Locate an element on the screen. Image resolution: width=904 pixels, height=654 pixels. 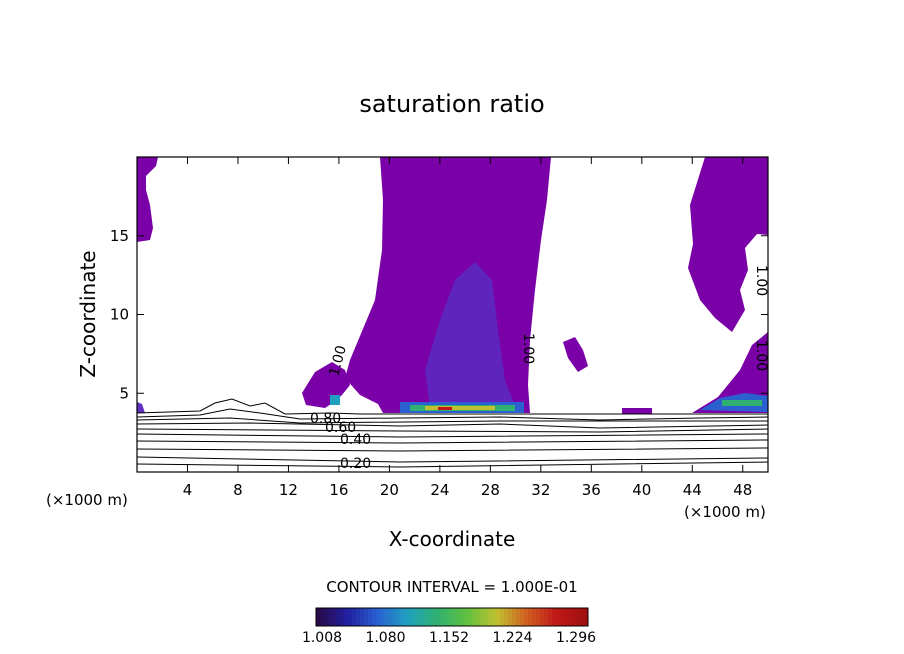
colorbar-tick-label: 1.080 is located at coordinates (385, 638).